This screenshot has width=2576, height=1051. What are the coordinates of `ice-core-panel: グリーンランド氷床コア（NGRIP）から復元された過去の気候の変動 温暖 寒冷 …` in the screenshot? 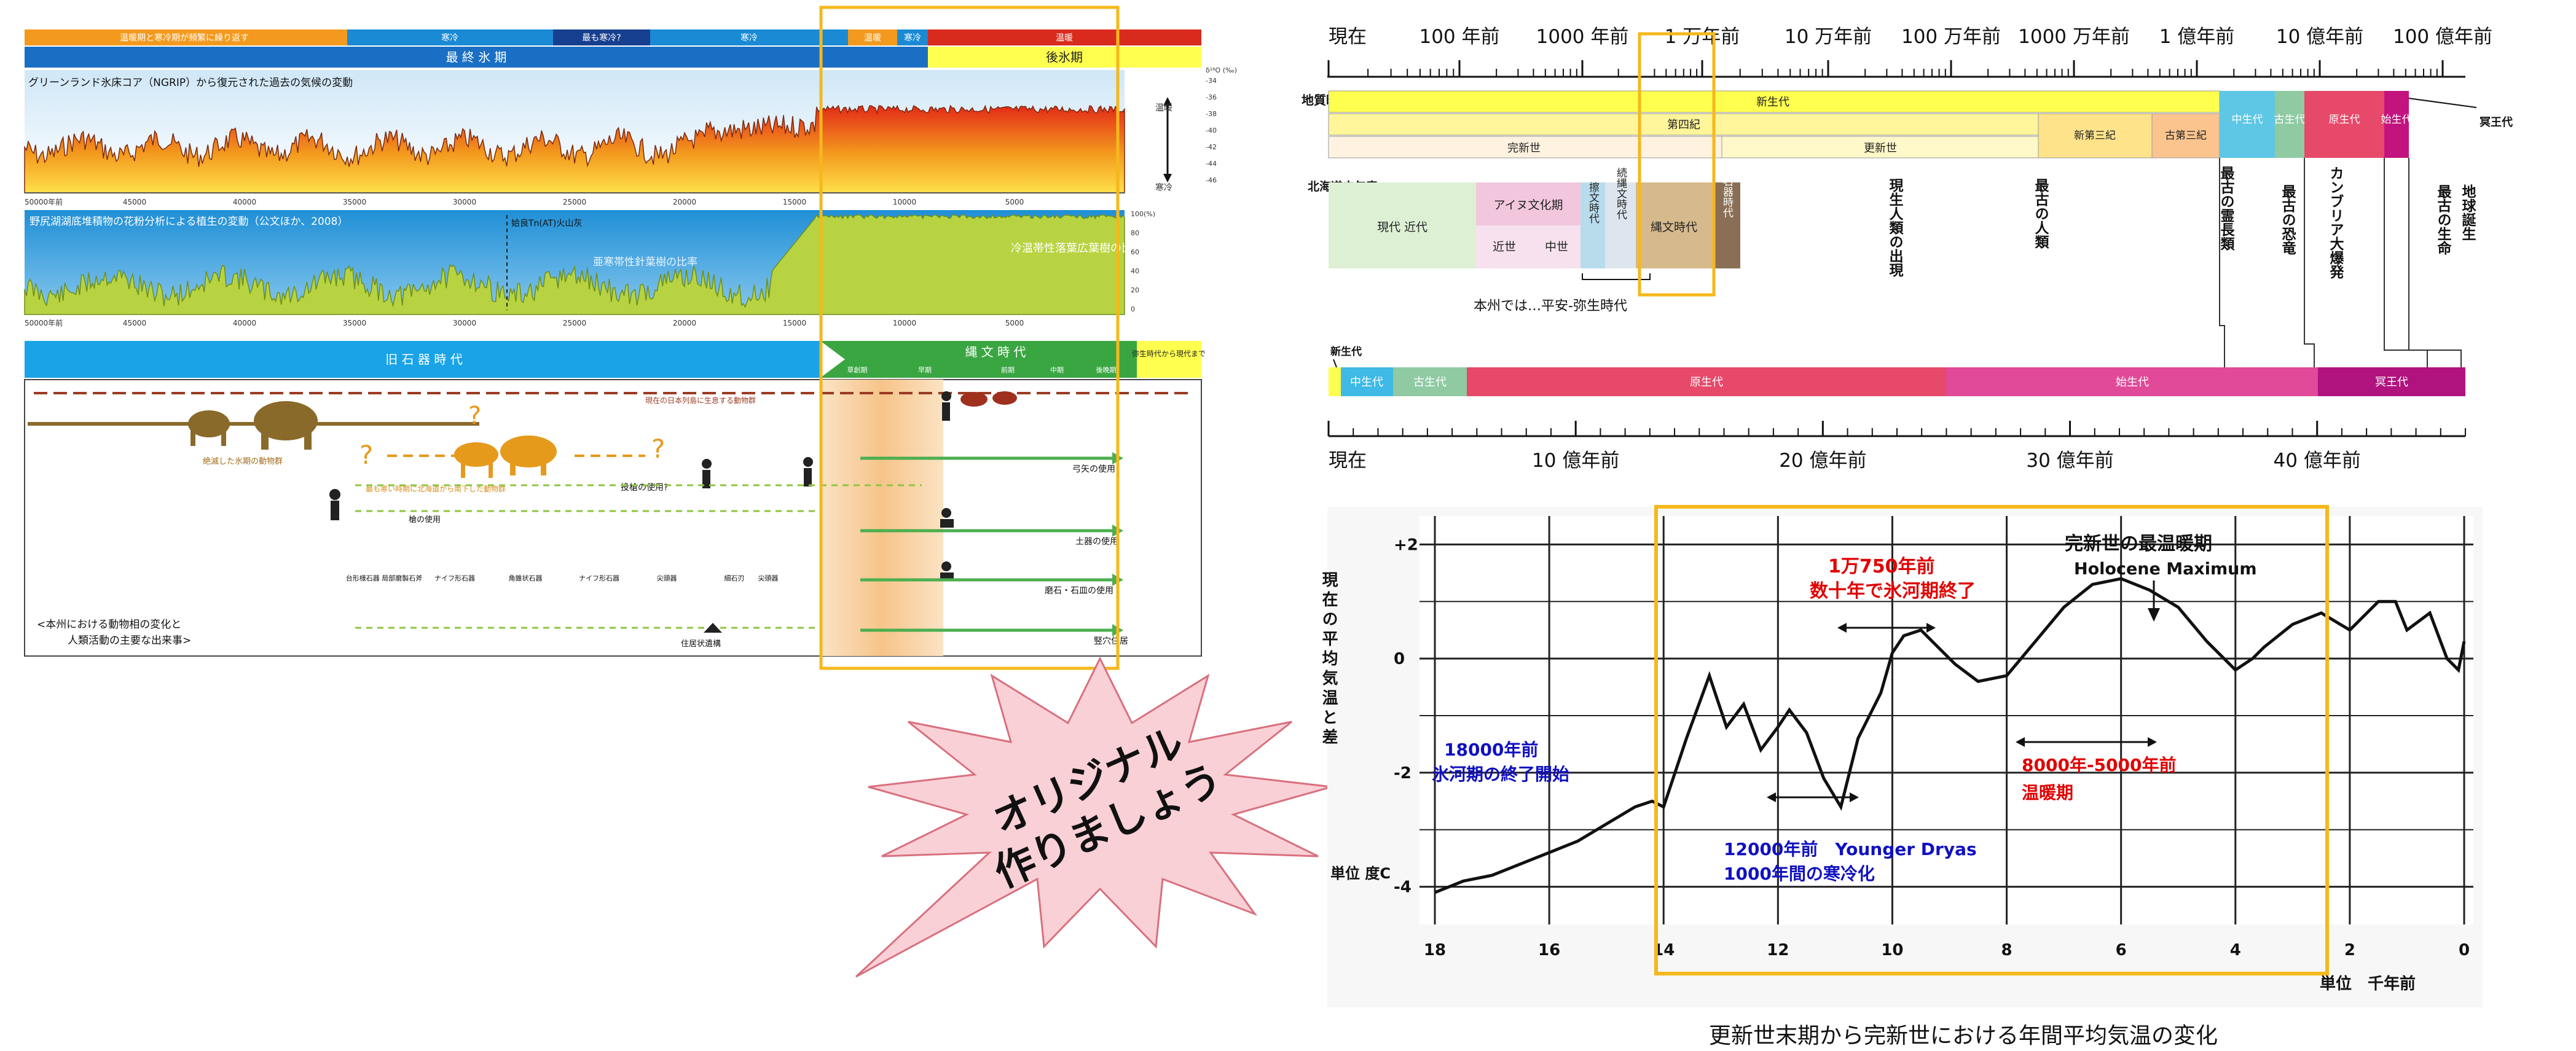 It's located at (630, 136).